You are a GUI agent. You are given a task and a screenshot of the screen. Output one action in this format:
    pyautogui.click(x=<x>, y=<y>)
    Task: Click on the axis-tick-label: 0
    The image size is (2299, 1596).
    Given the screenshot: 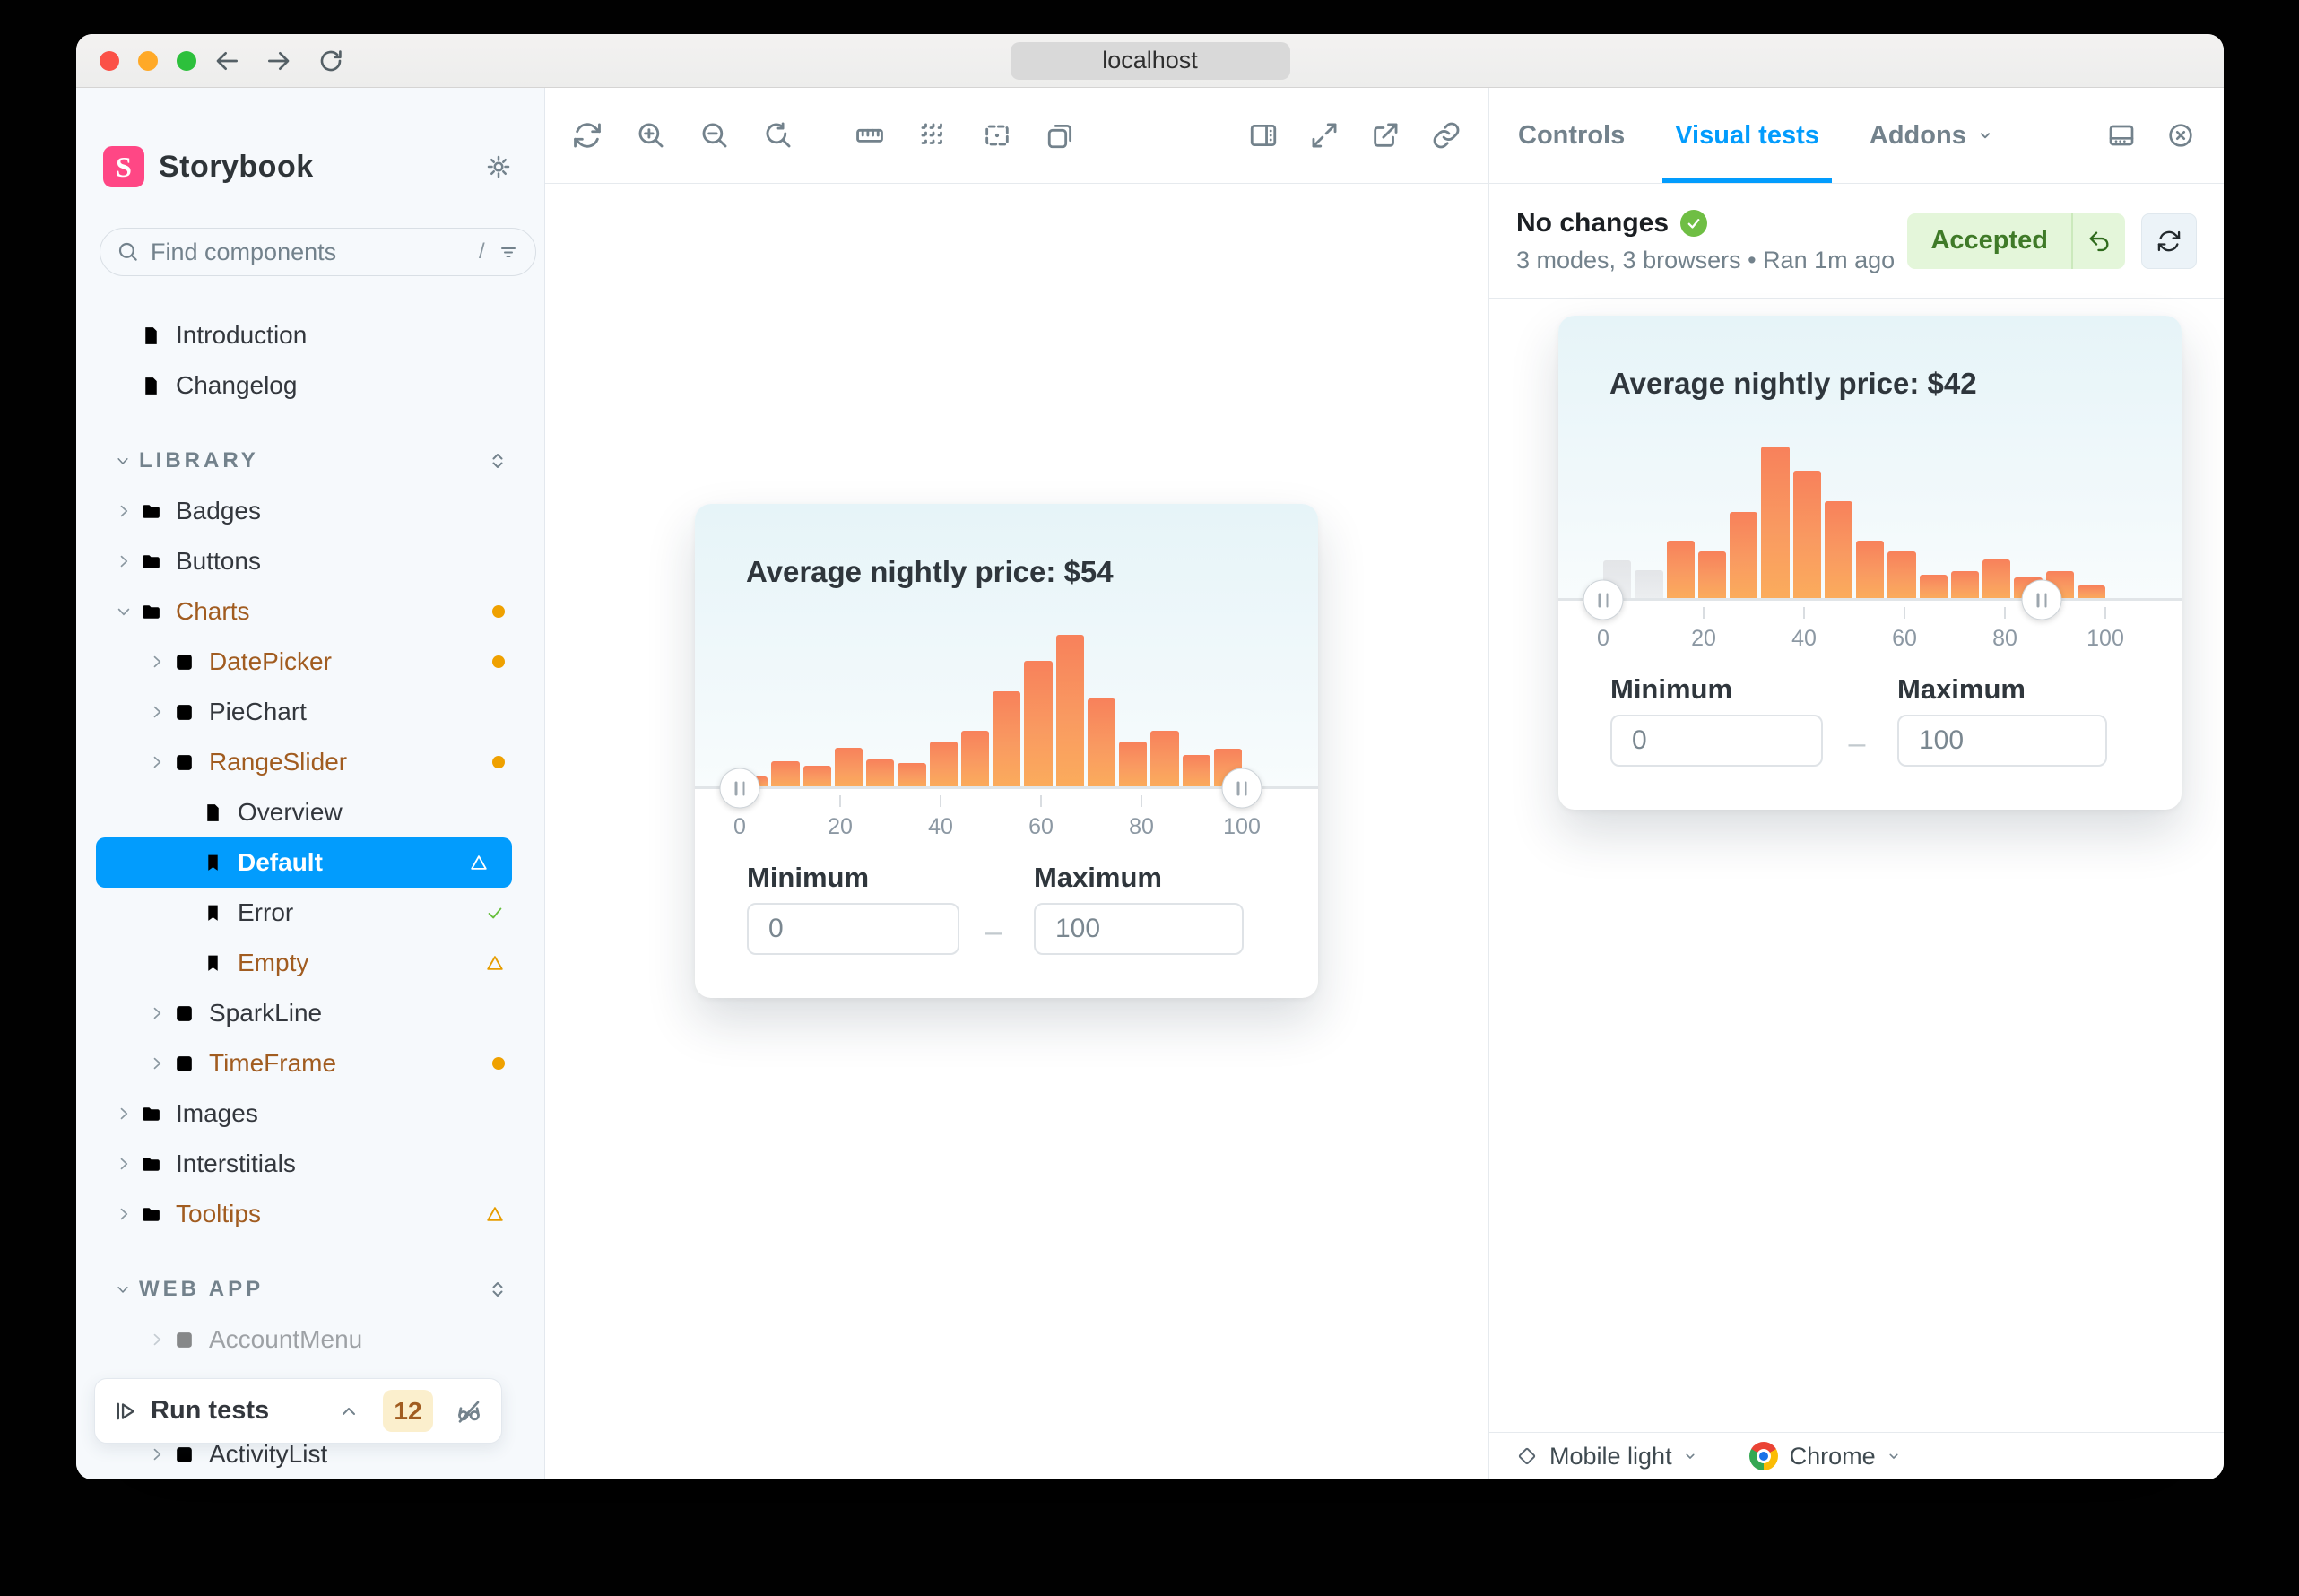 What is the action you would take?
    pyautogui.click(x=1603, y=639)
    